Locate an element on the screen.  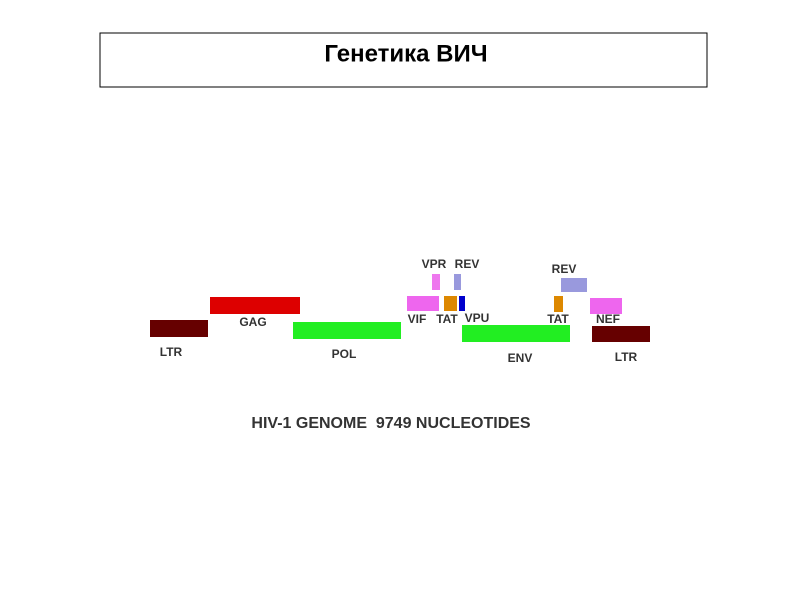
title-box is located at coordinates (403, 60).